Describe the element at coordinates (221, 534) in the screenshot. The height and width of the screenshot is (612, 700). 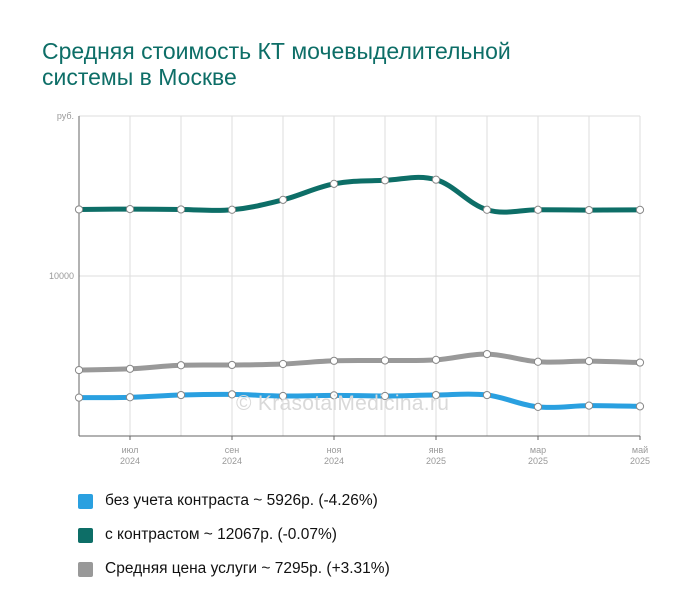
I see `legend-label-with-contrast: с контрастом ~ 12067р. (-0.07%)` at that location.